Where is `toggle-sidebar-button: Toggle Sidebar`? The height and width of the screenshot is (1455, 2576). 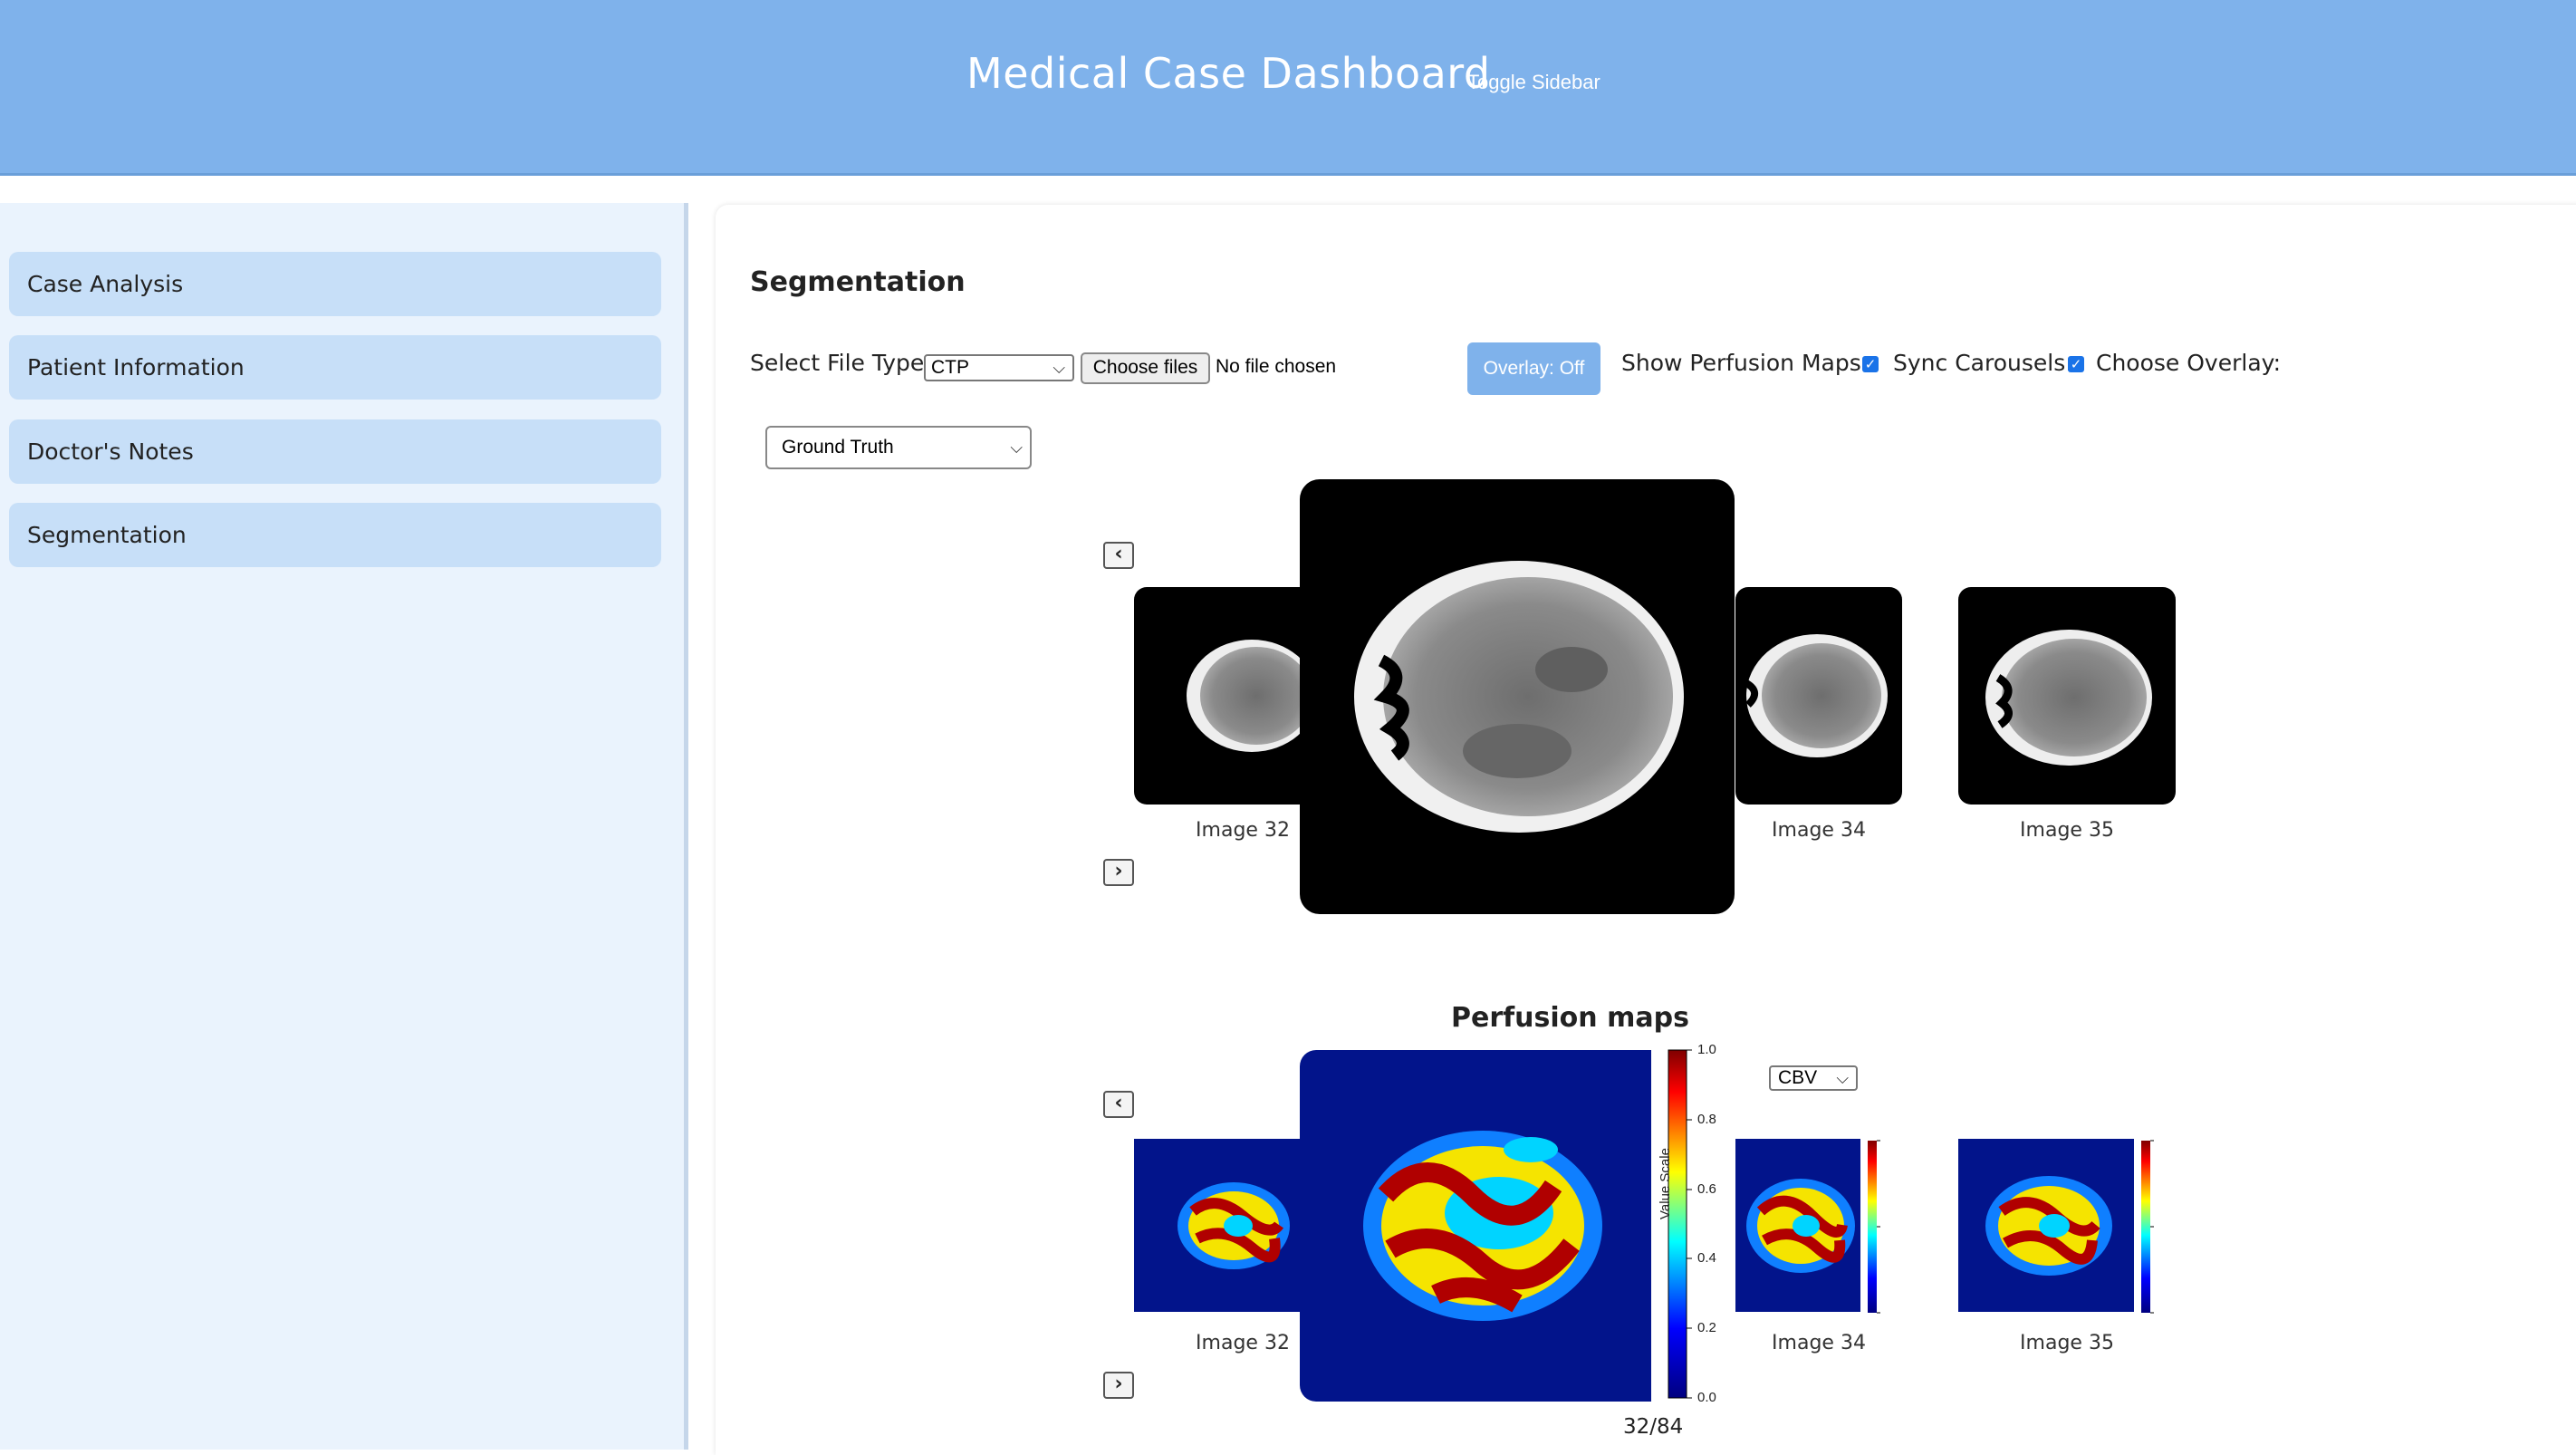 toggle-sidebar-button: Toggle Sidebar is located at coordinates (1533, 82).